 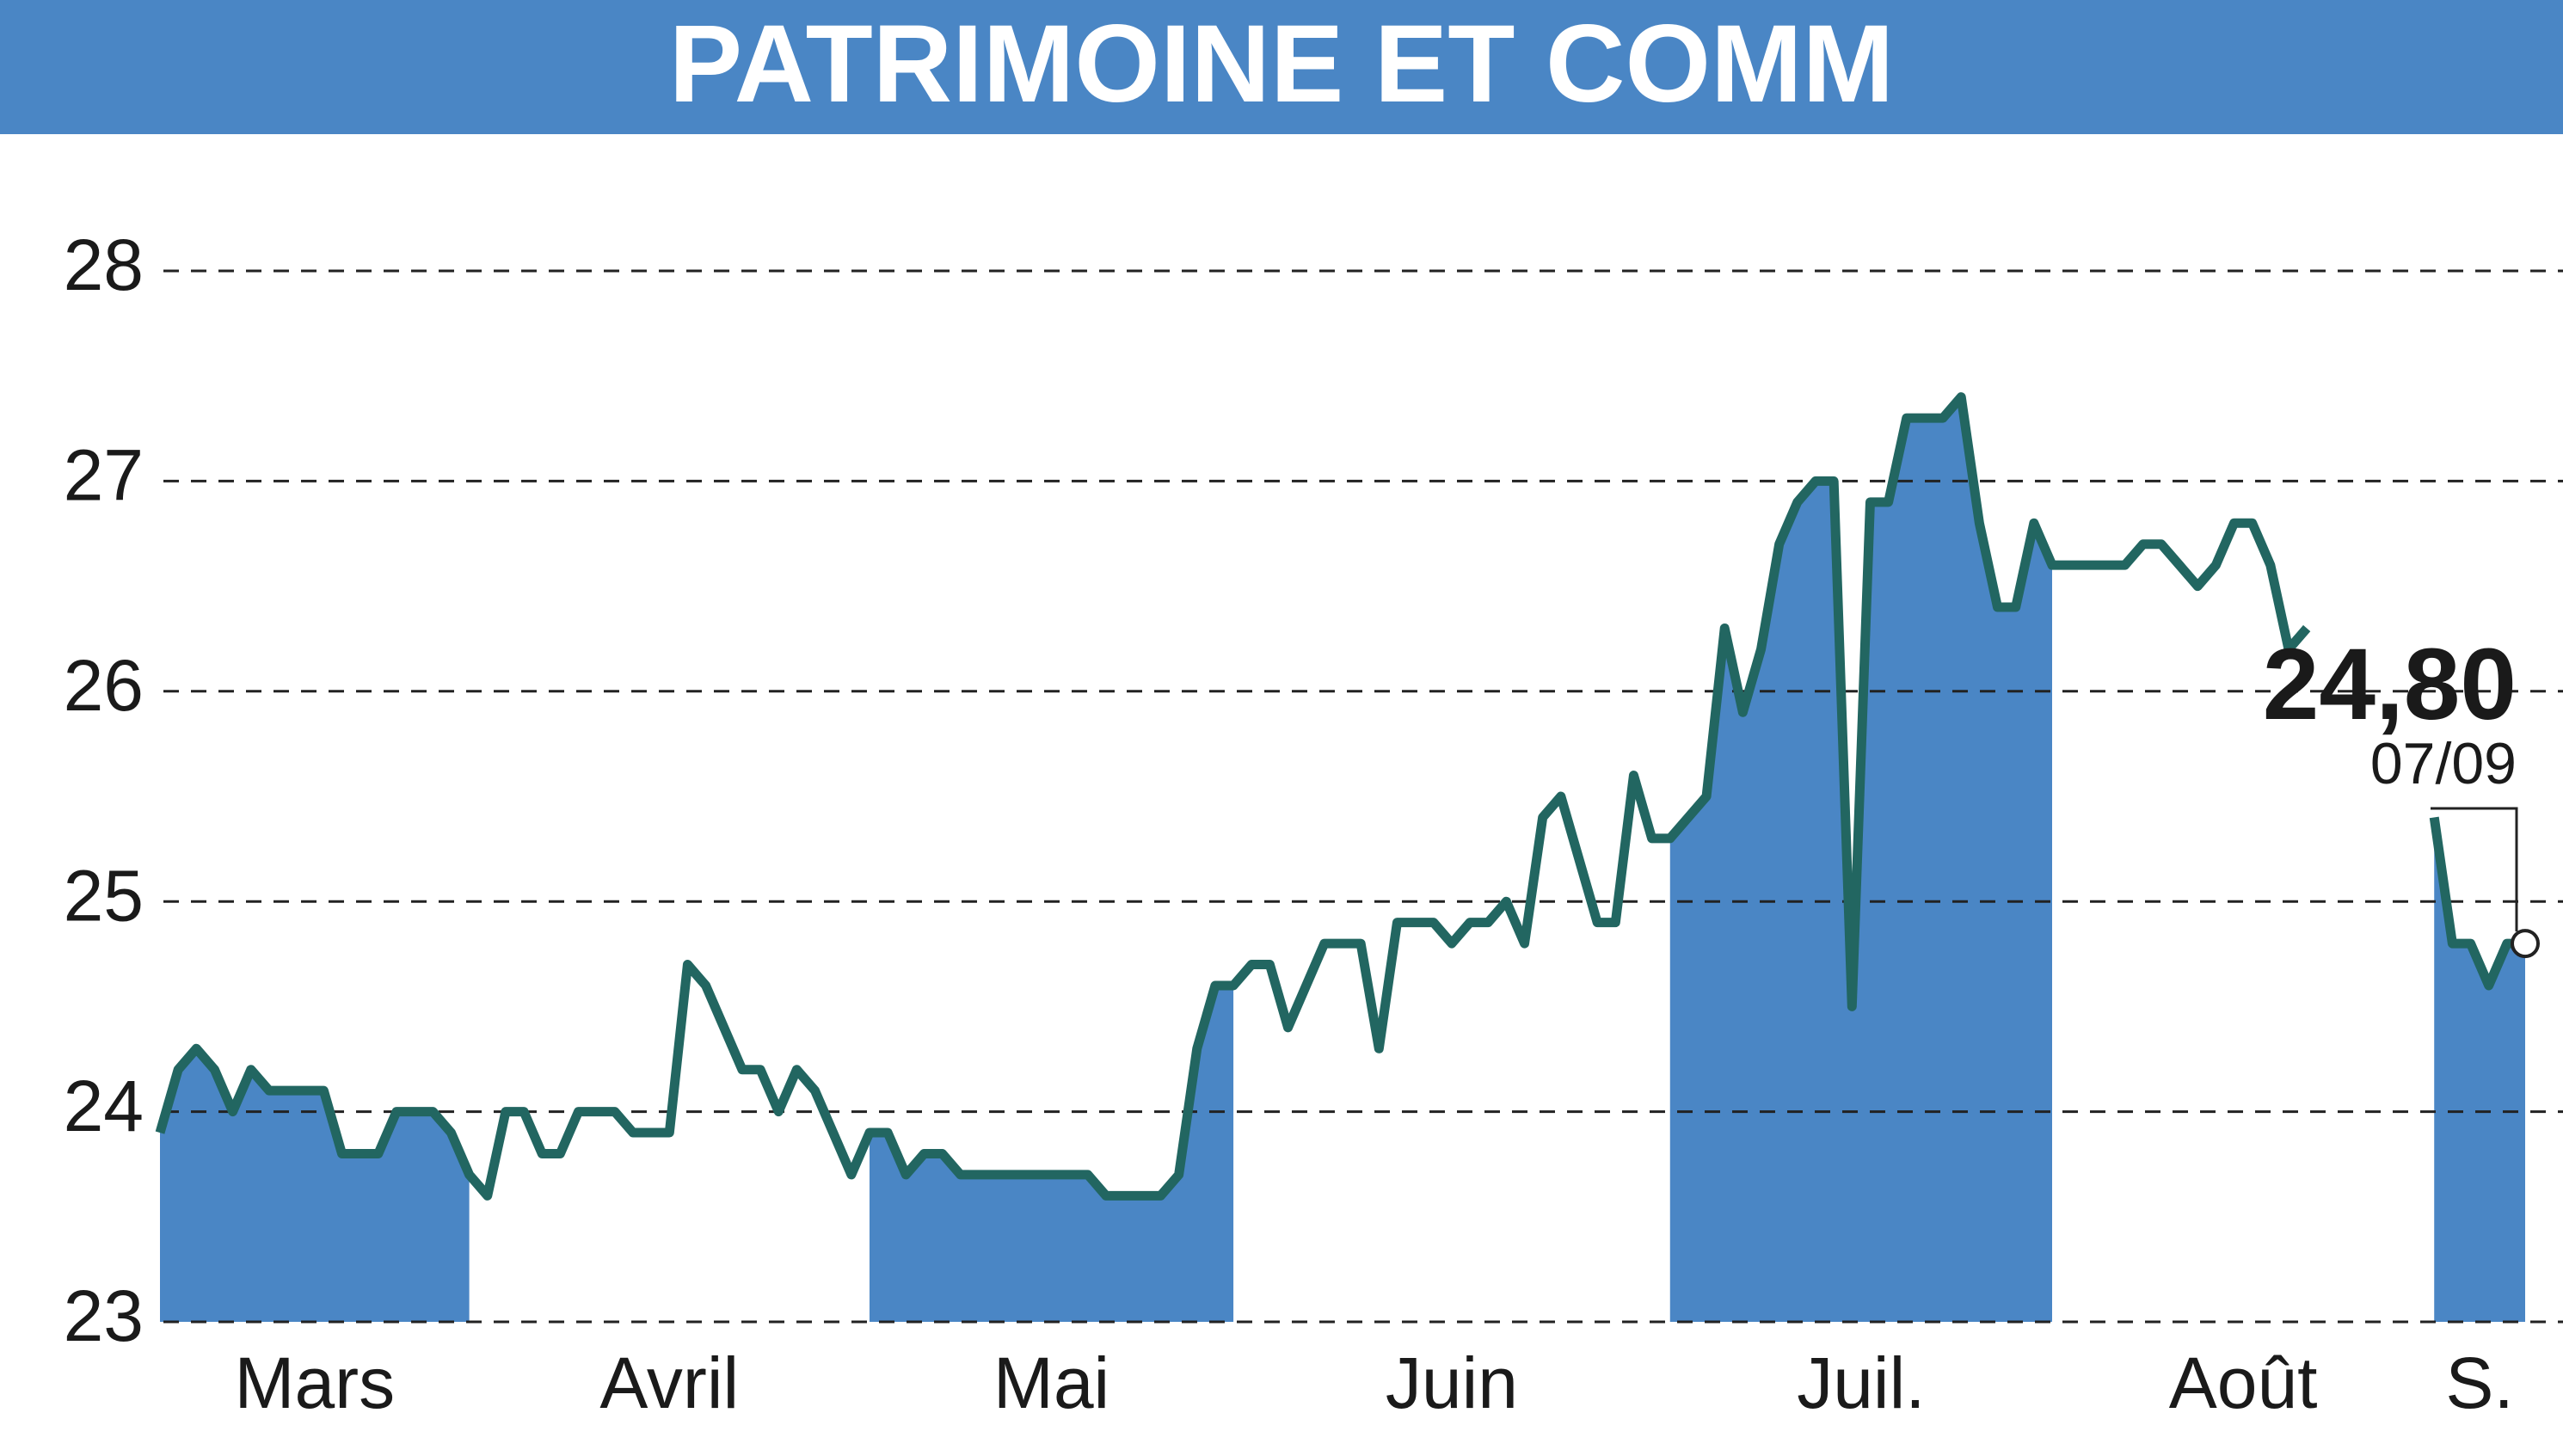 What do you see at coordinates (669, 1383) in the screenshot?
I see `x-tick-label: Avril` at bounding box center [669, 1383].